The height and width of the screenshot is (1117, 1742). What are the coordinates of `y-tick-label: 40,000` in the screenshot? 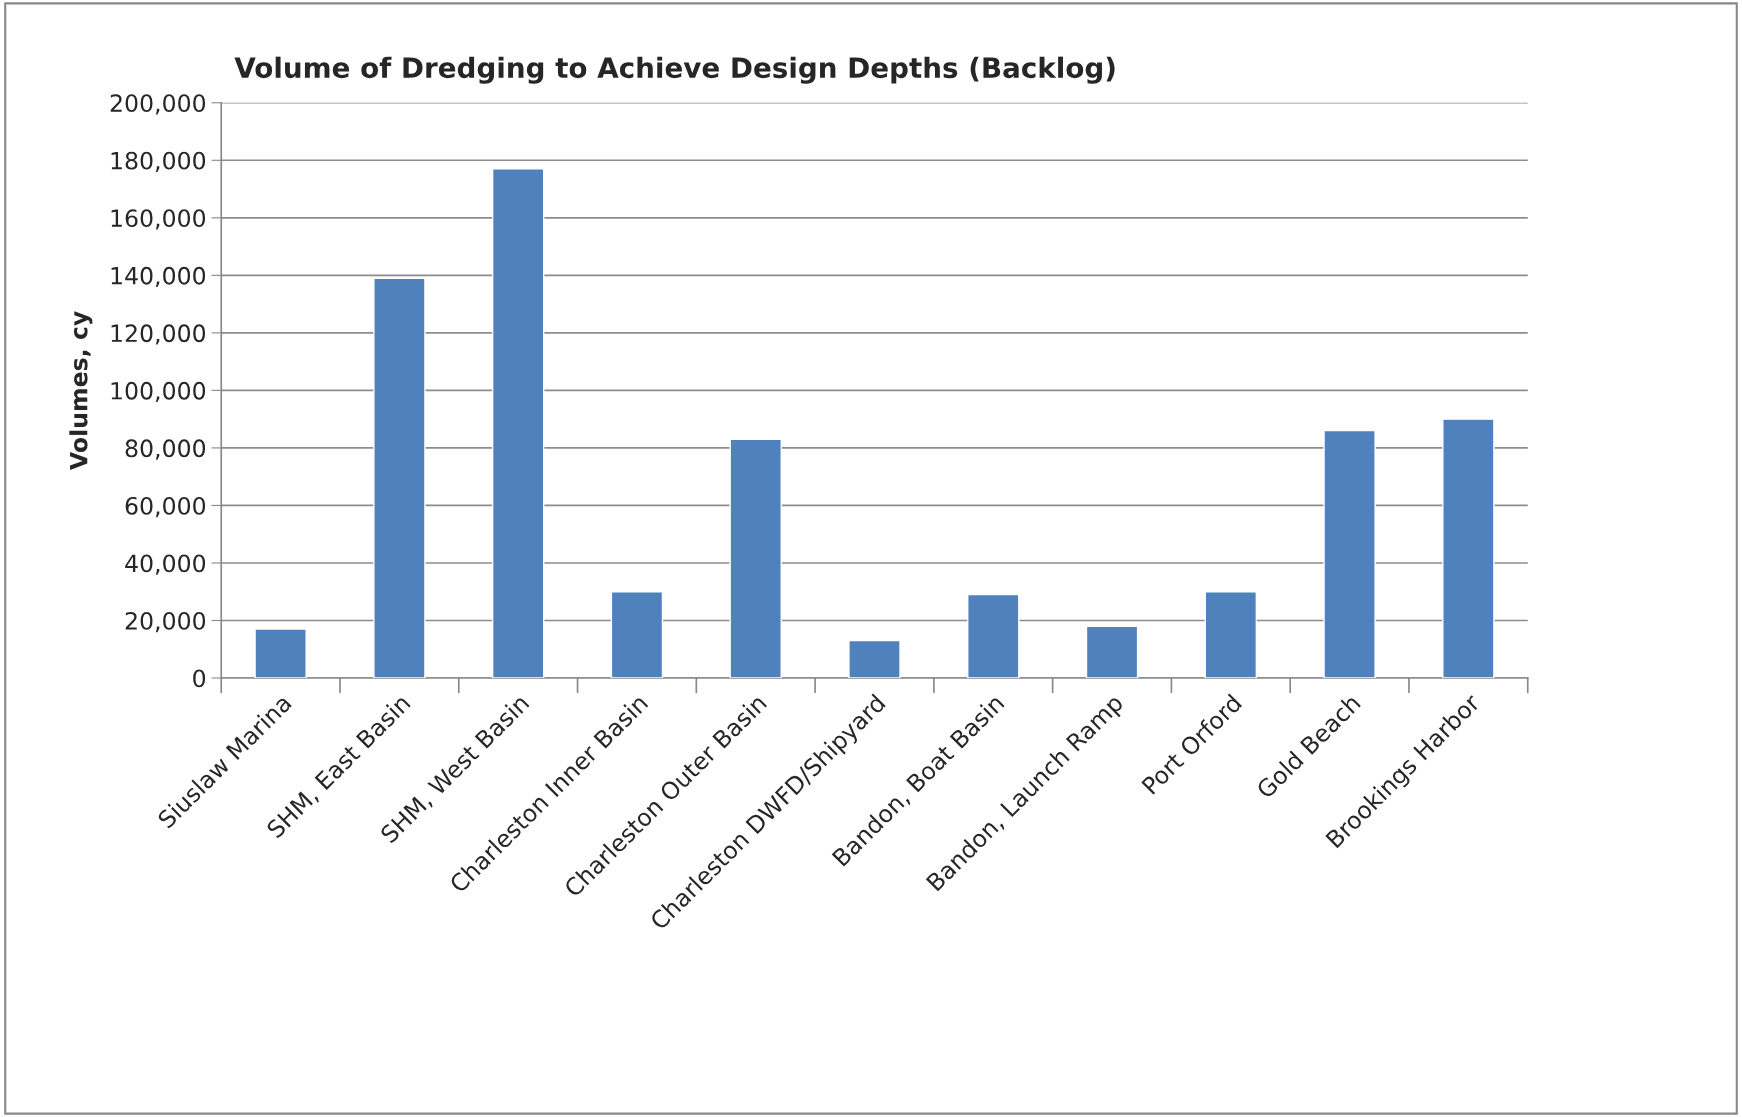 It's located at (165, 564).